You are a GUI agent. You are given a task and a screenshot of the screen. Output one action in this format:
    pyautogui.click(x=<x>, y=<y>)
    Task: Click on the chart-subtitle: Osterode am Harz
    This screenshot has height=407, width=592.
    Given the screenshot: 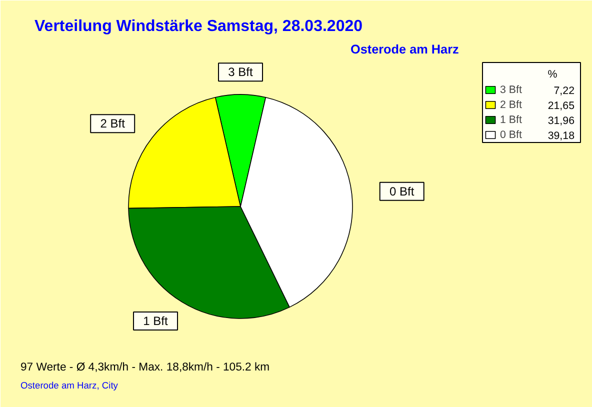 What is the action you would take?
    pyautogui.click(x=404, y=49)
    